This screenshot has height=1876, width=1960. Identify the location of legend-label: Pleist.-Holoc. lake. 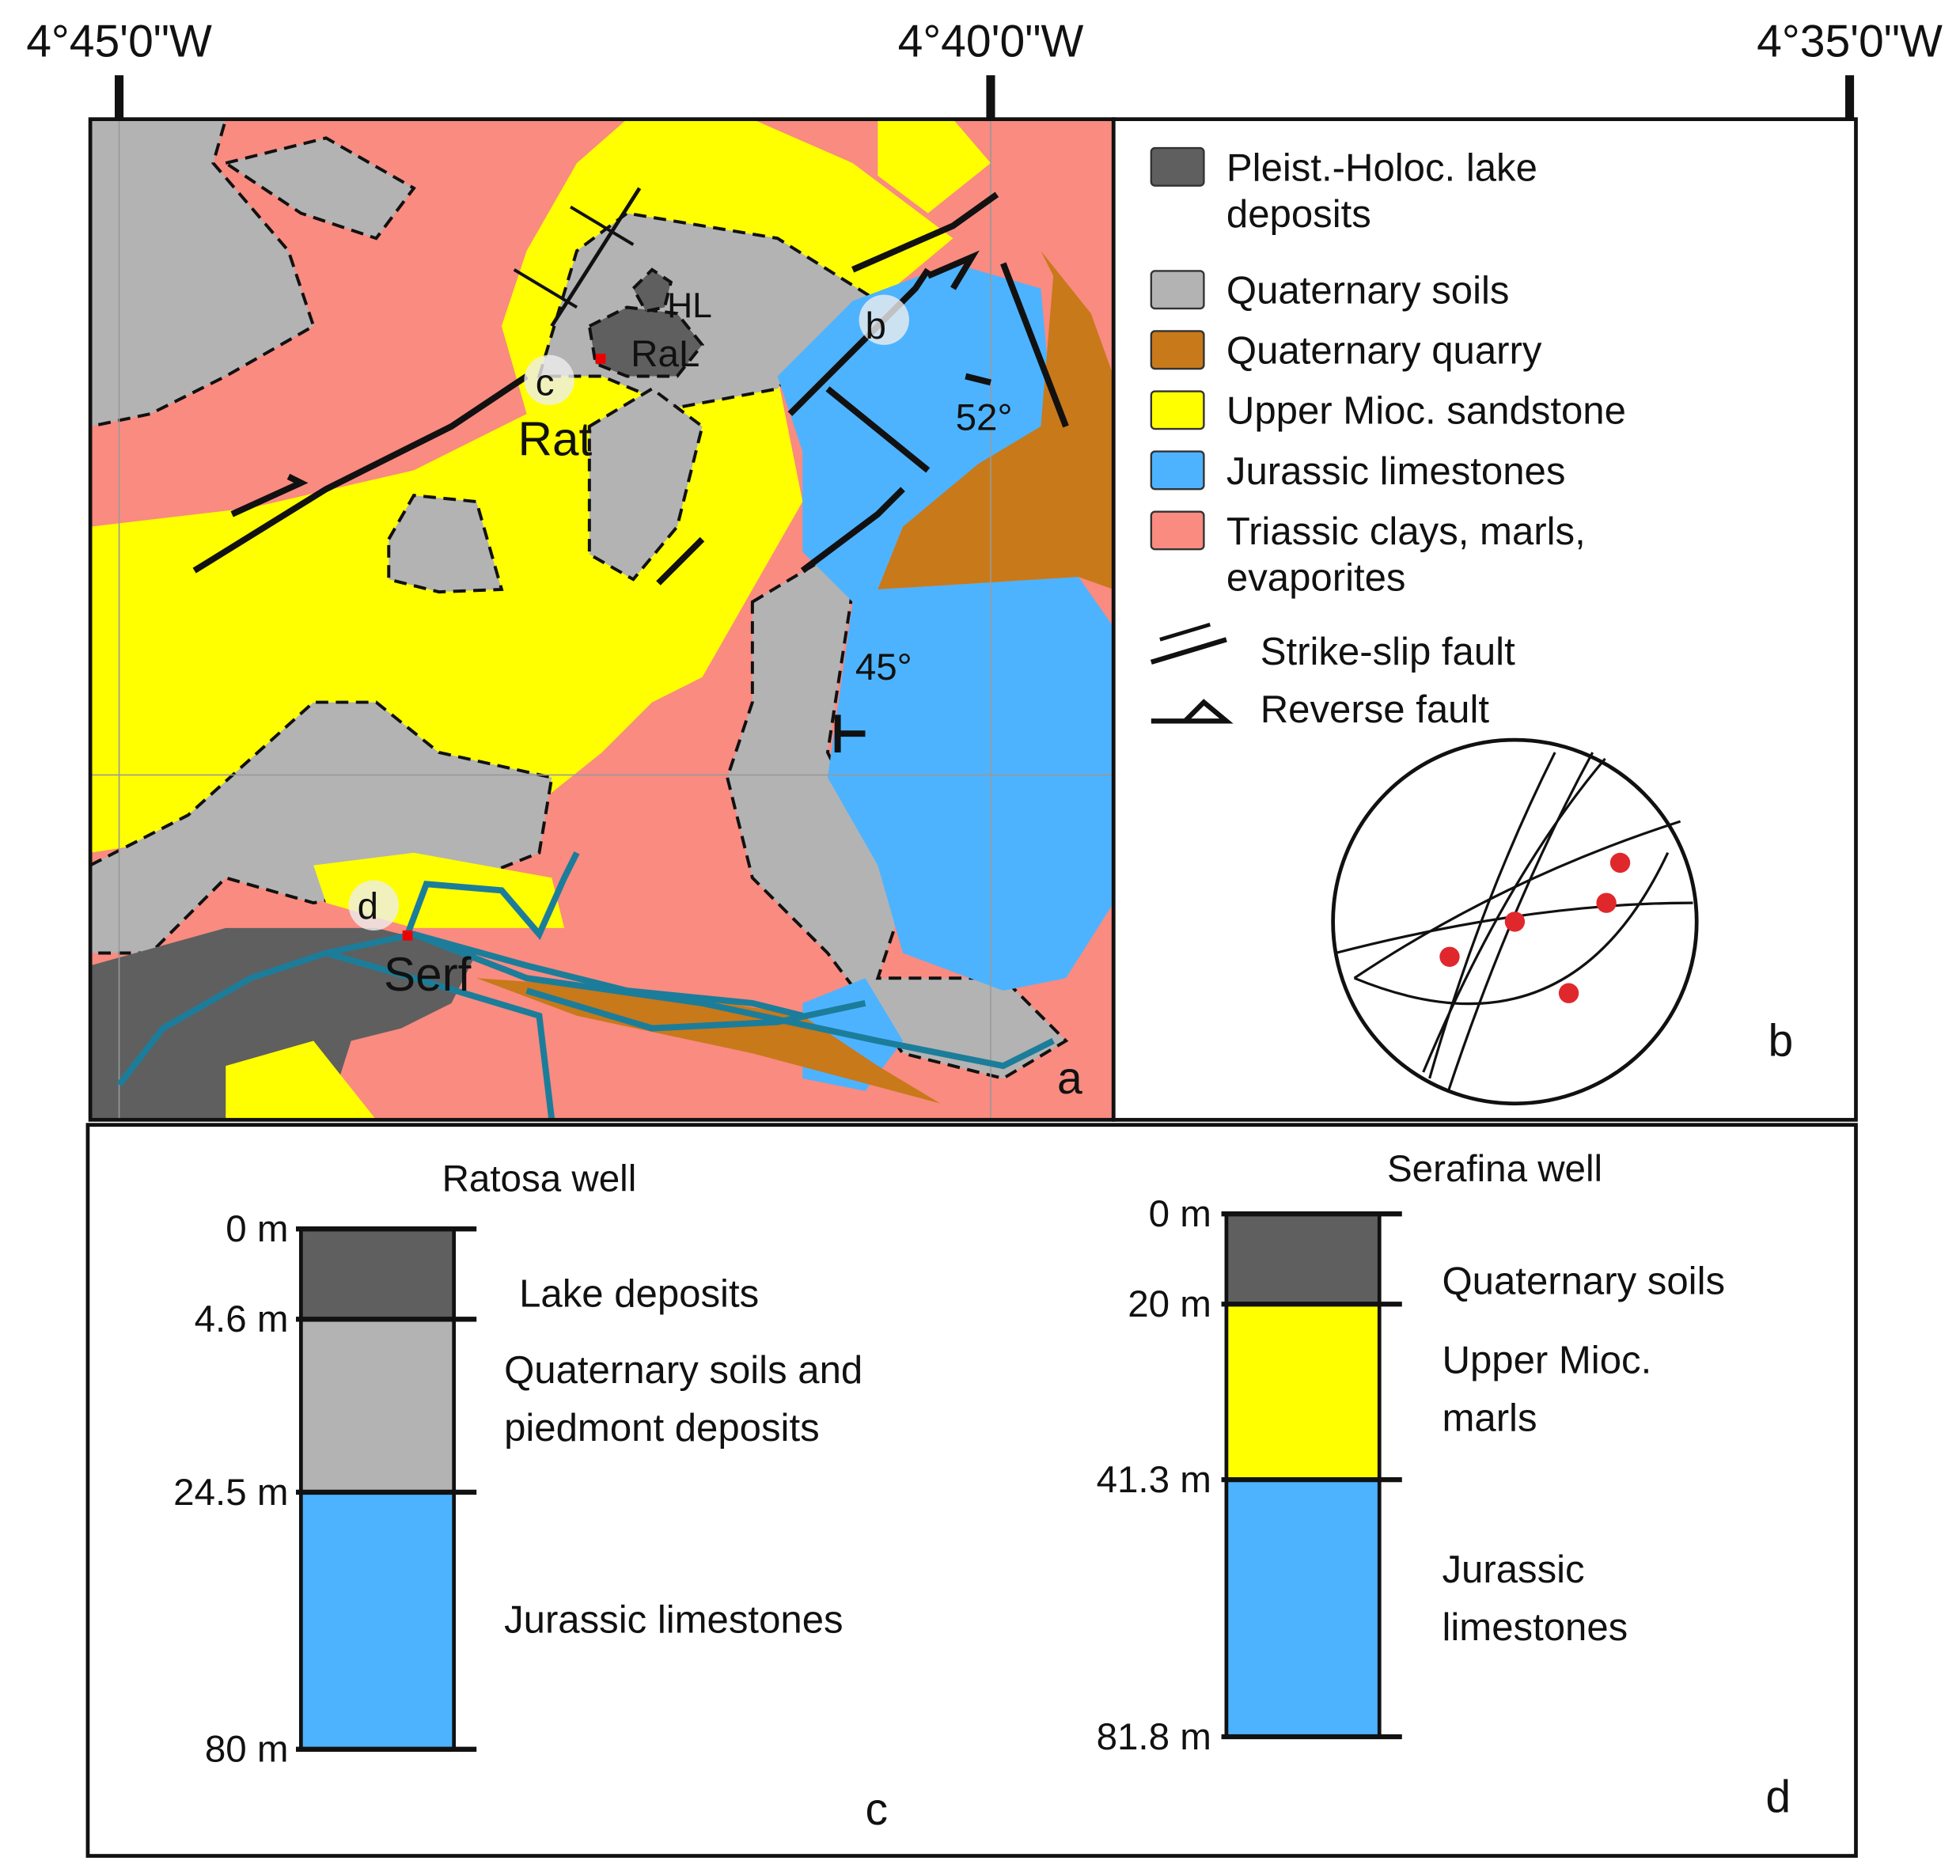
(1381, 167).